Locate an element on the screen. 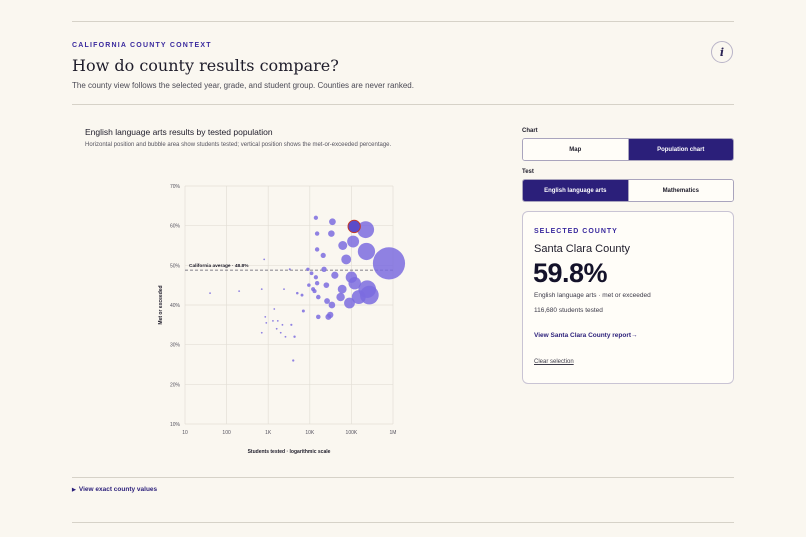  chart-option-map: Map is located at coordinates (575, 149).